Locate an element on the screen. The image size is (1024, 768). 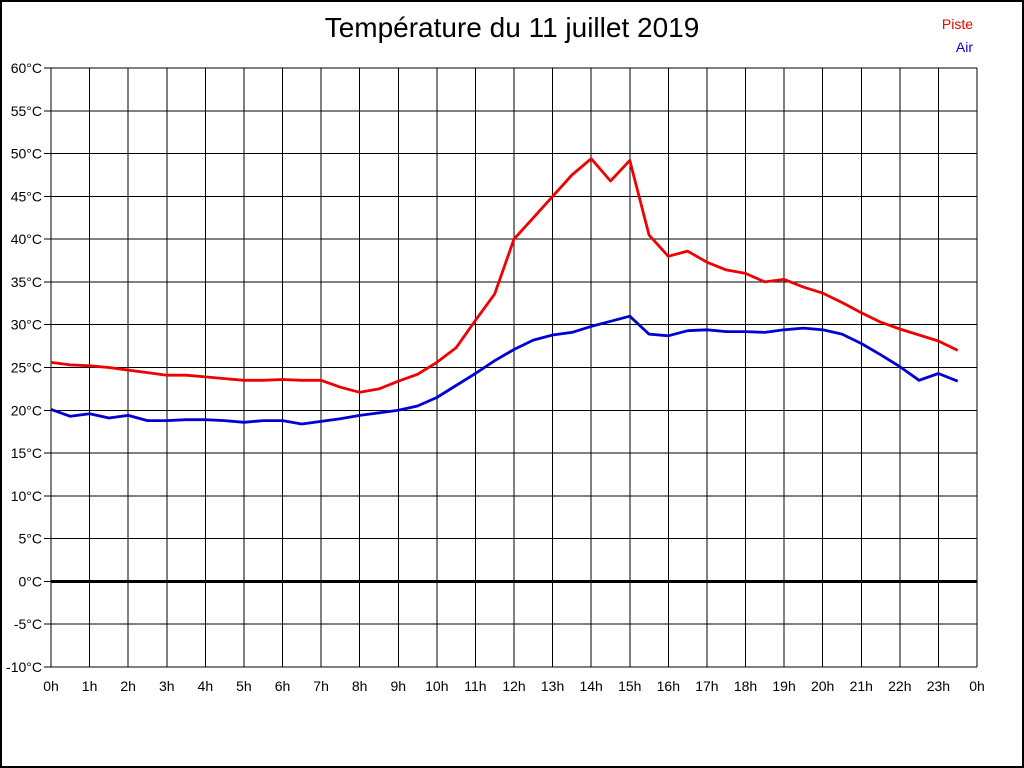
svg-text: 0°C is located at coordinates (31, 581).